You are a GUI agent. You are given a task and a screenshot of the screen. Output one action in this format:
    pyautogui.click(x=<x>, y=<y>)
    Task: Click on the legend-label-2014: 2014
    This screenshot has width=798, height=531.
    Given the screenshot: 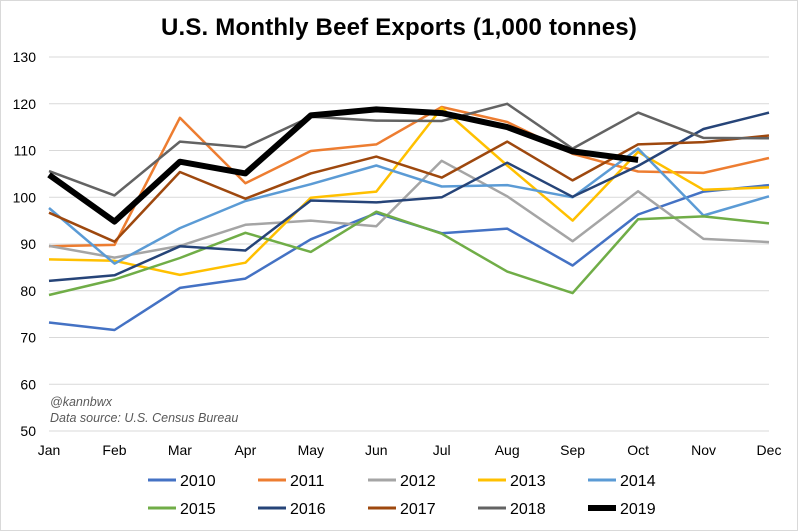 What is the action you would take?
    pyautogui.click(x=638, y=481)
    